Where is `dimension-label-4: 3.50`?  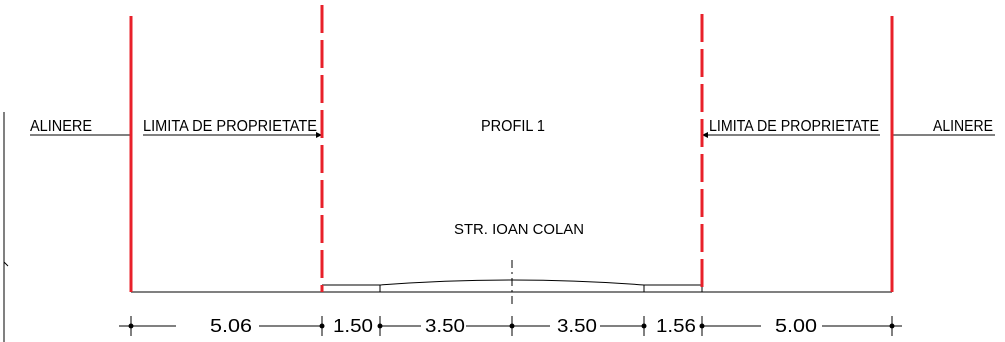 dimension-label-4: 3.50 is located at coordinates (577, 326).